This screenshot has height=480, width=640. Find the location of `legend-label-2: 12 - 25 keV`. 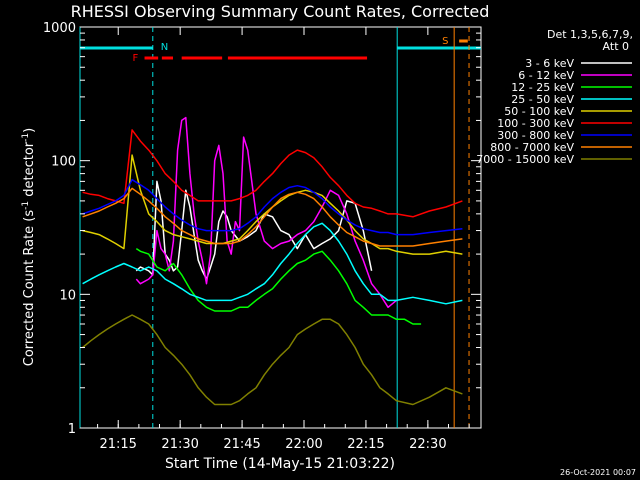

legend-label-2: 12 - 25 keV is located at coordinates (542, 87).